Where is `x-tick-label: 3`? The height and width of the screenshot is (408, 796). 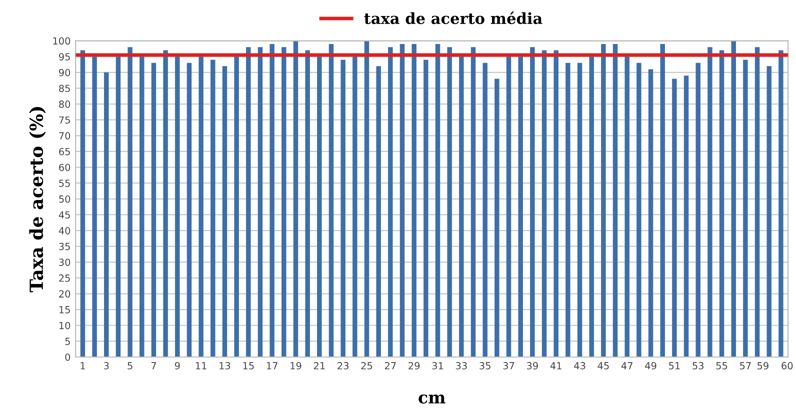 x-tick-label: 3 is located at coordinates (106, 366).